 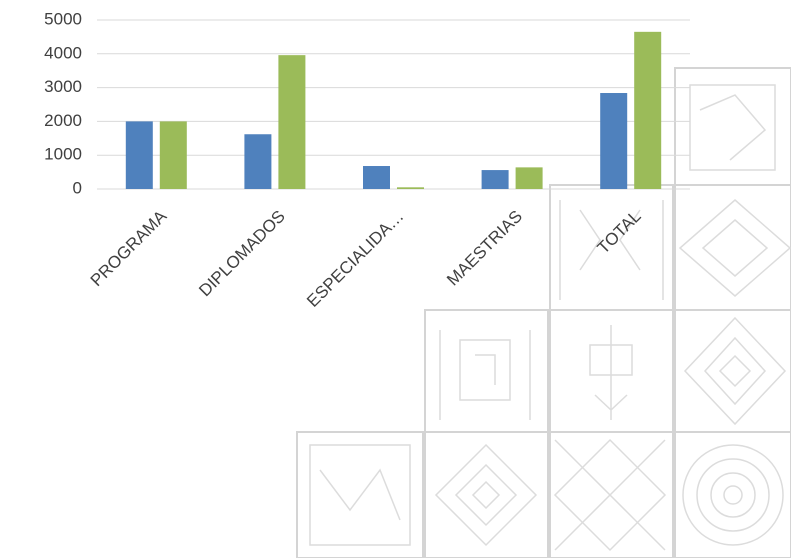 What do you see at coordinates (242, 254) in the screenshot?
I see `x-tick-label: DIPLOMADOS` at bounding box center [242, 254].